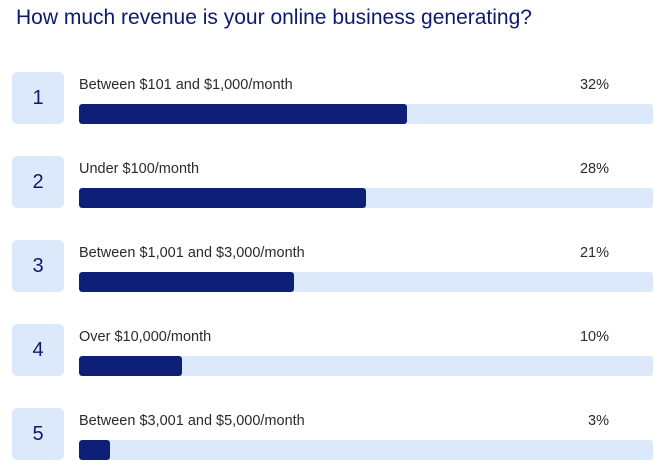 The image size is (665, 475). Describe the element at coordinates (38, 266) in the screenshot. I see `rank-badge: 3` at that location.